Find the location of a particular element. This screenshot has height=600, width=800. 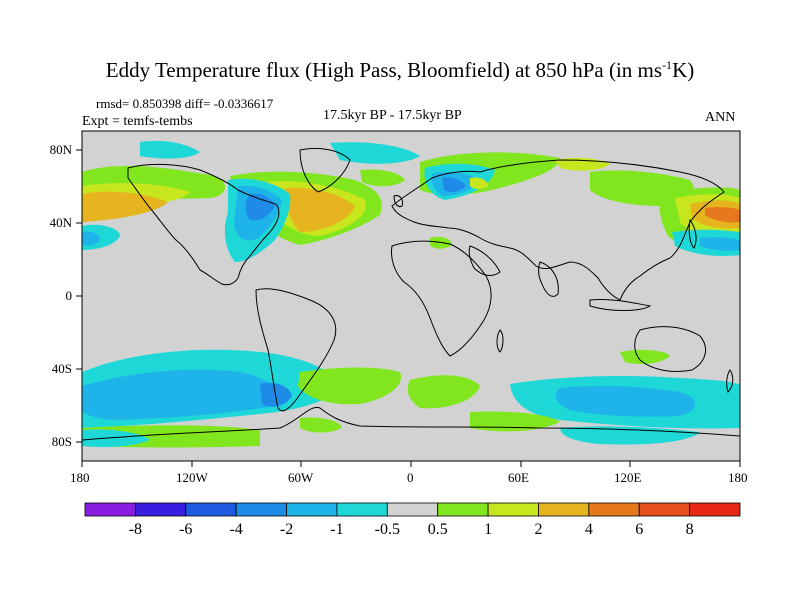

period-text: 17.5kyr BP - 17.5kyr BP is located at coordinates (392, 115).